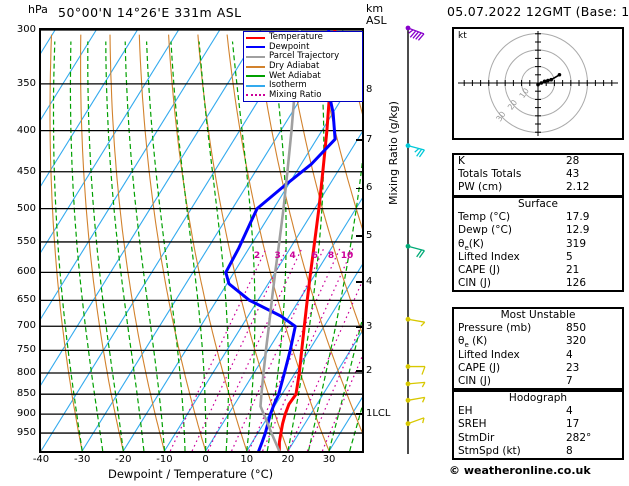 This screenshot has height=486, width=629. I want to click on legend-label: Isotherm, so click(288, 85).